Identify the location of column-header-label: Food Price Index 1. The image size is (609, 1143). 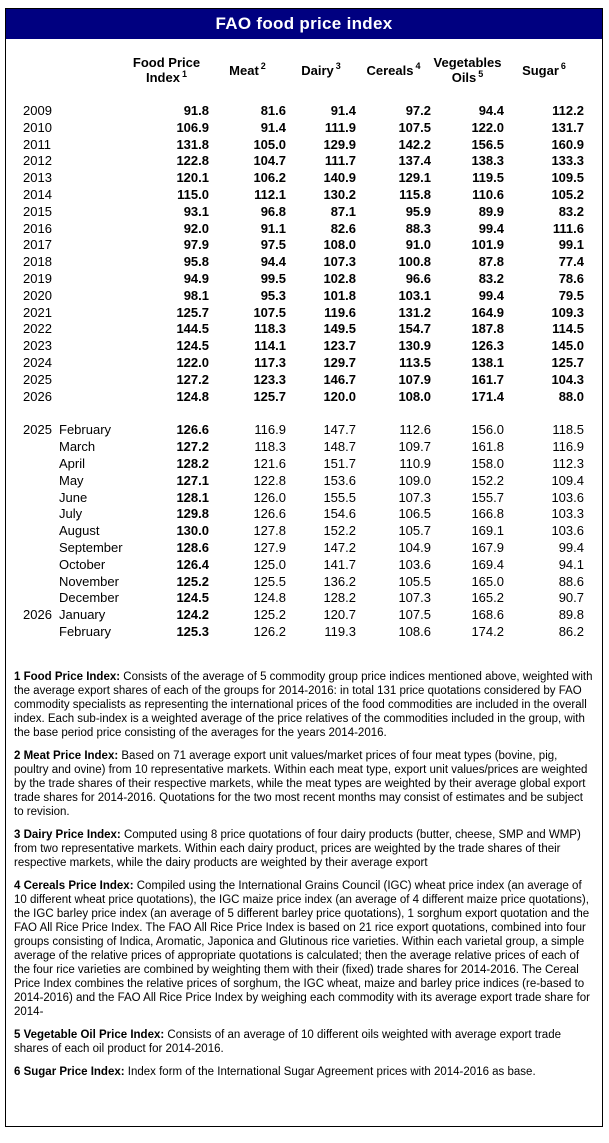
(166, 70).